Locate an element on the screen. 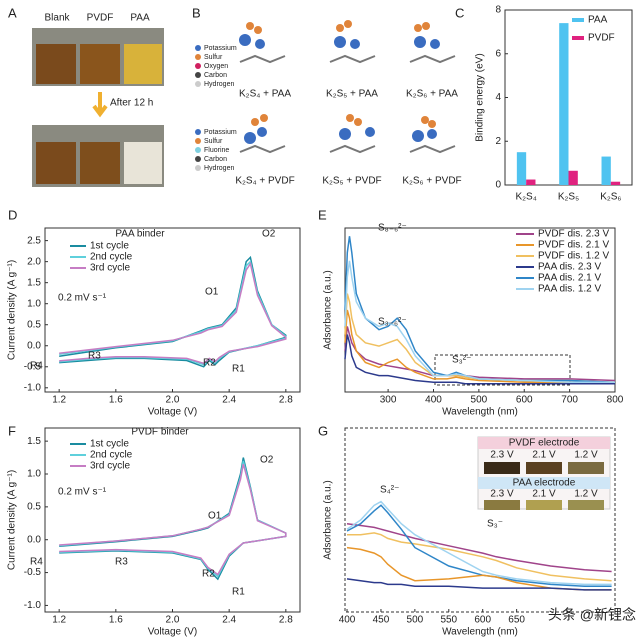 Image resolution: width=640 pixels, height=640 pixels. inset-label: 1.2 V is located at coordinates (586, 494).